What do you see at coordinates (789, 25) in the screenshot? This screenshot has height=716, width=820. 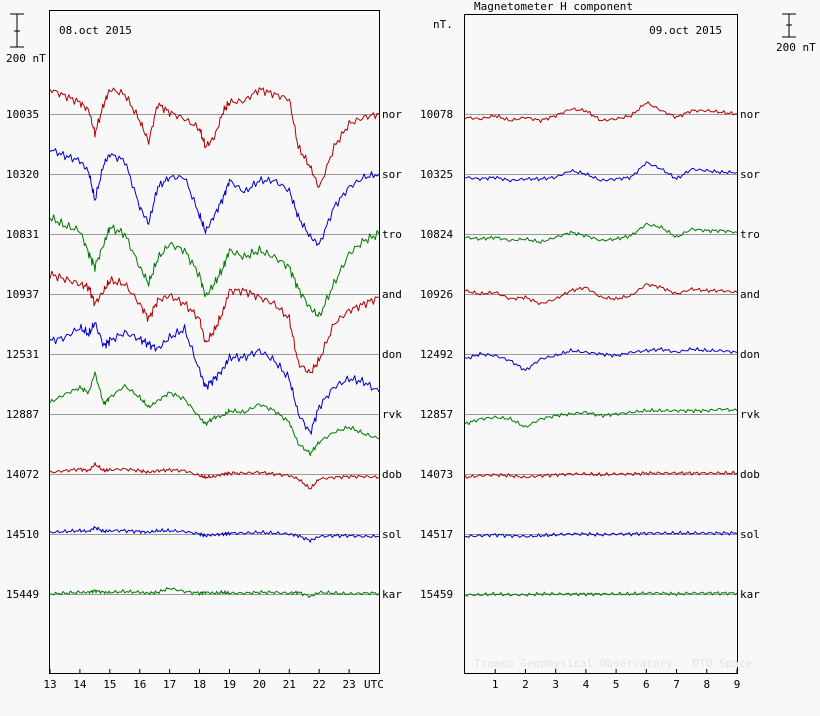 I see `scale-bar-right` at bounding box center [789, 25].